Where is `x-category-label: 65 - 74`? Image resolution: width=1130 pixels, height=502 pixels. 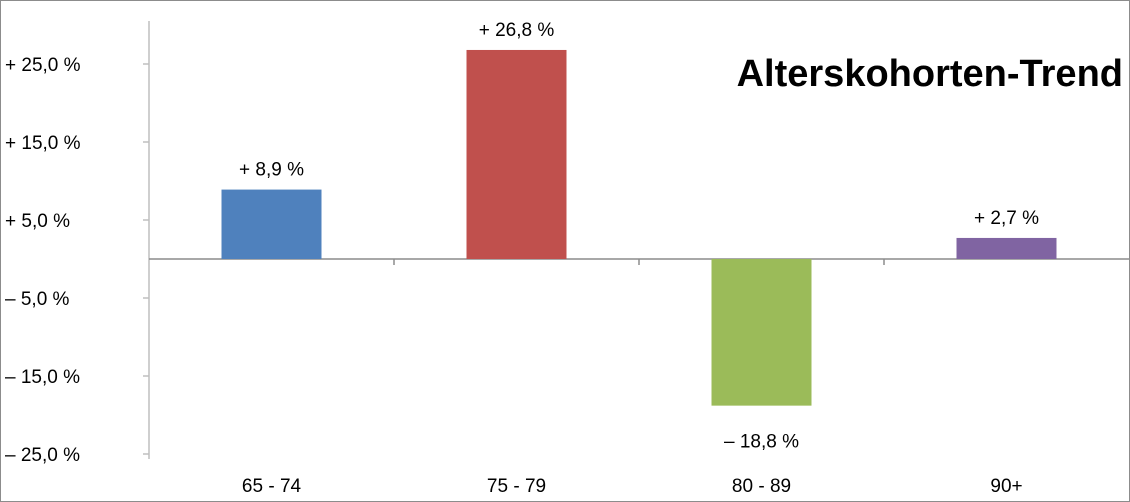
x-category-label: 65 - 74 is located at coordinates (272, 486).